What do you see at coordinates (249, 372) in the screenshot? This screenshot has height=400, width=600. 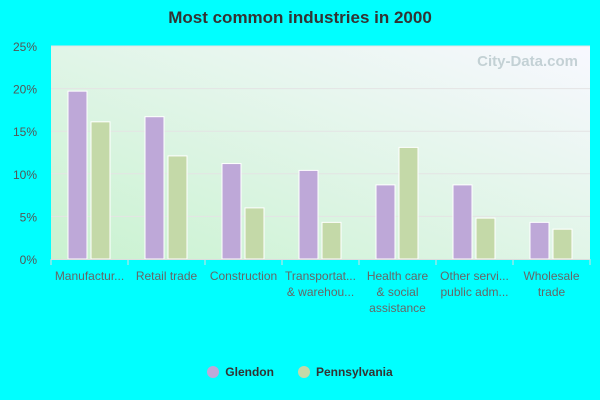 I see `legend-label: Glendon` at bounding box center [249, 372].